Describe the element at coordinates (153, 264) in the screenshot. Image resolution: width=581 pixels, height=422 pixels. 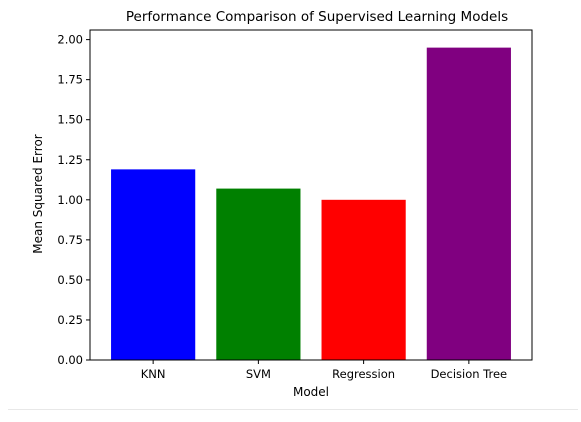
I see `bar-knn` at that location.